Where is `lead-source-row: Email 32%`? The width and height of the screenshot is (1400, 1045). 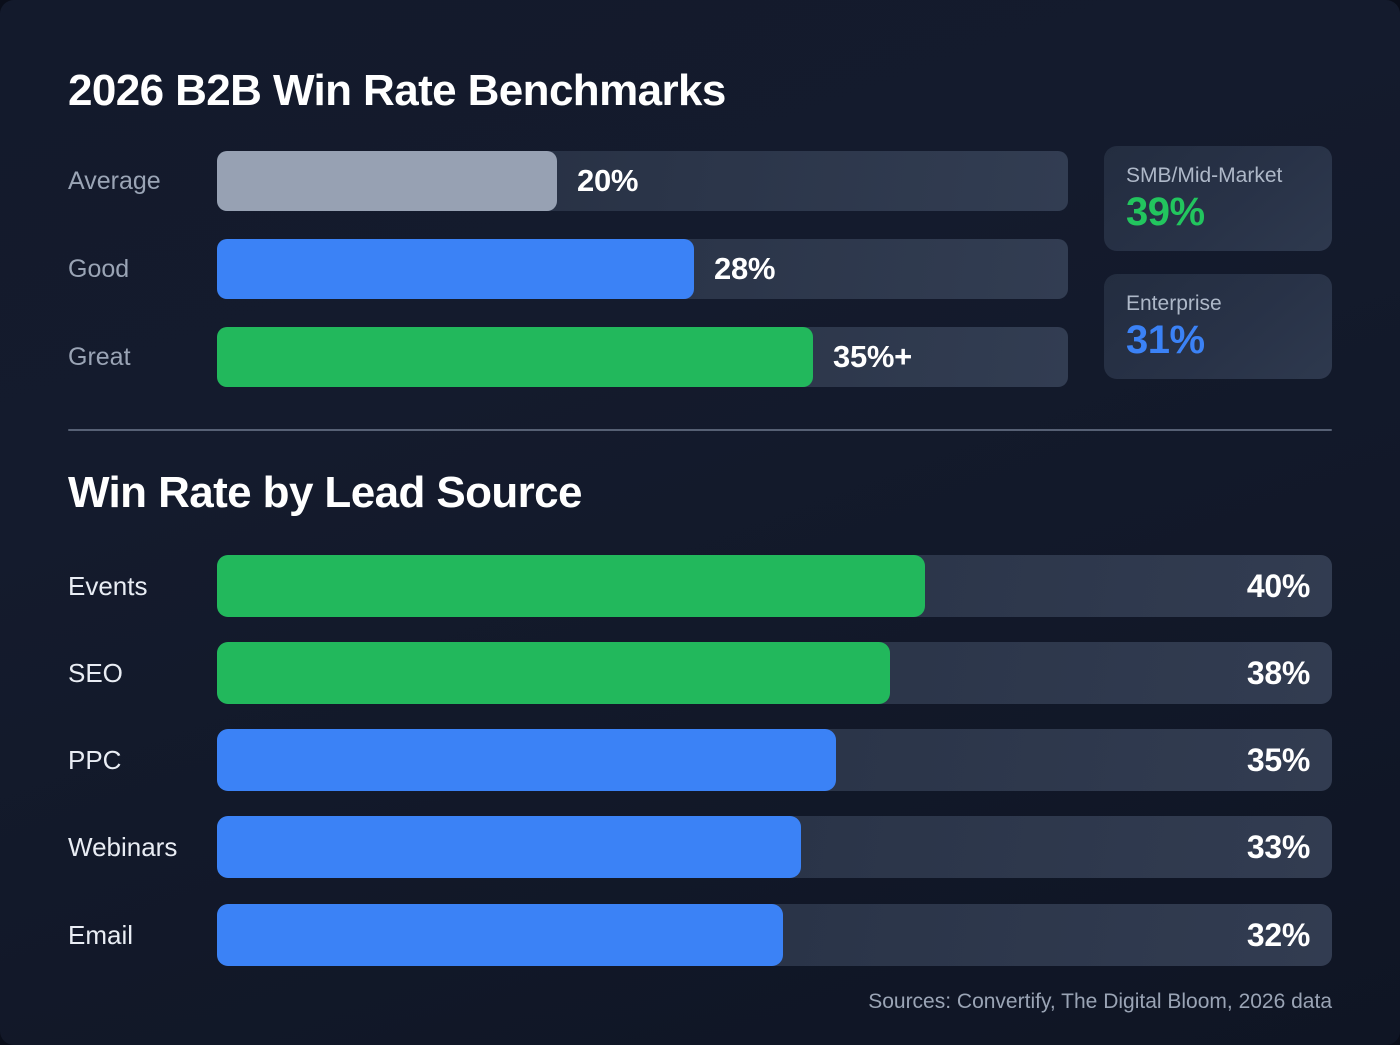 lead-source-row: Email 32% is located at coordinates (700, 935).